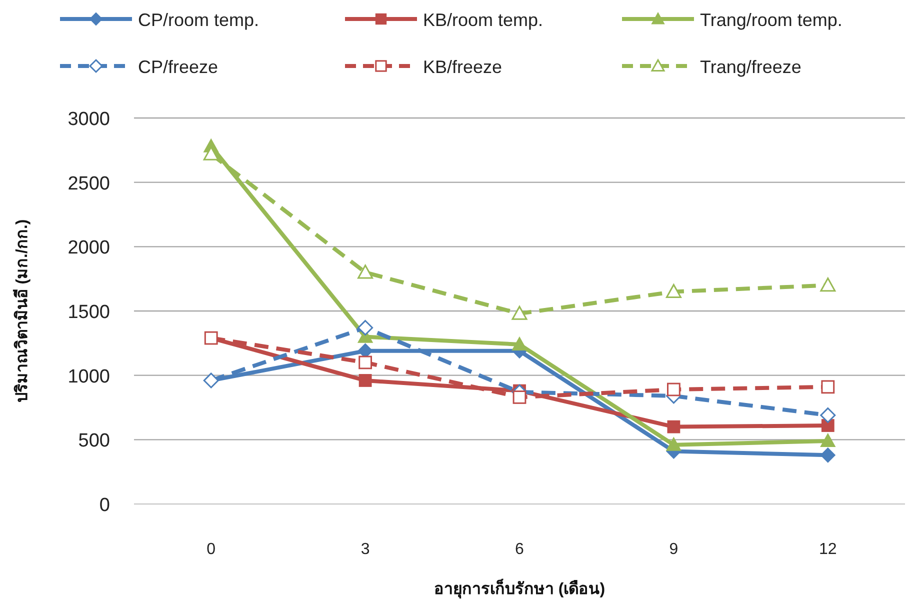 This screenshot has width=916, height=606. I want to click on legend-label: CP/room temp., so click(199, 20).